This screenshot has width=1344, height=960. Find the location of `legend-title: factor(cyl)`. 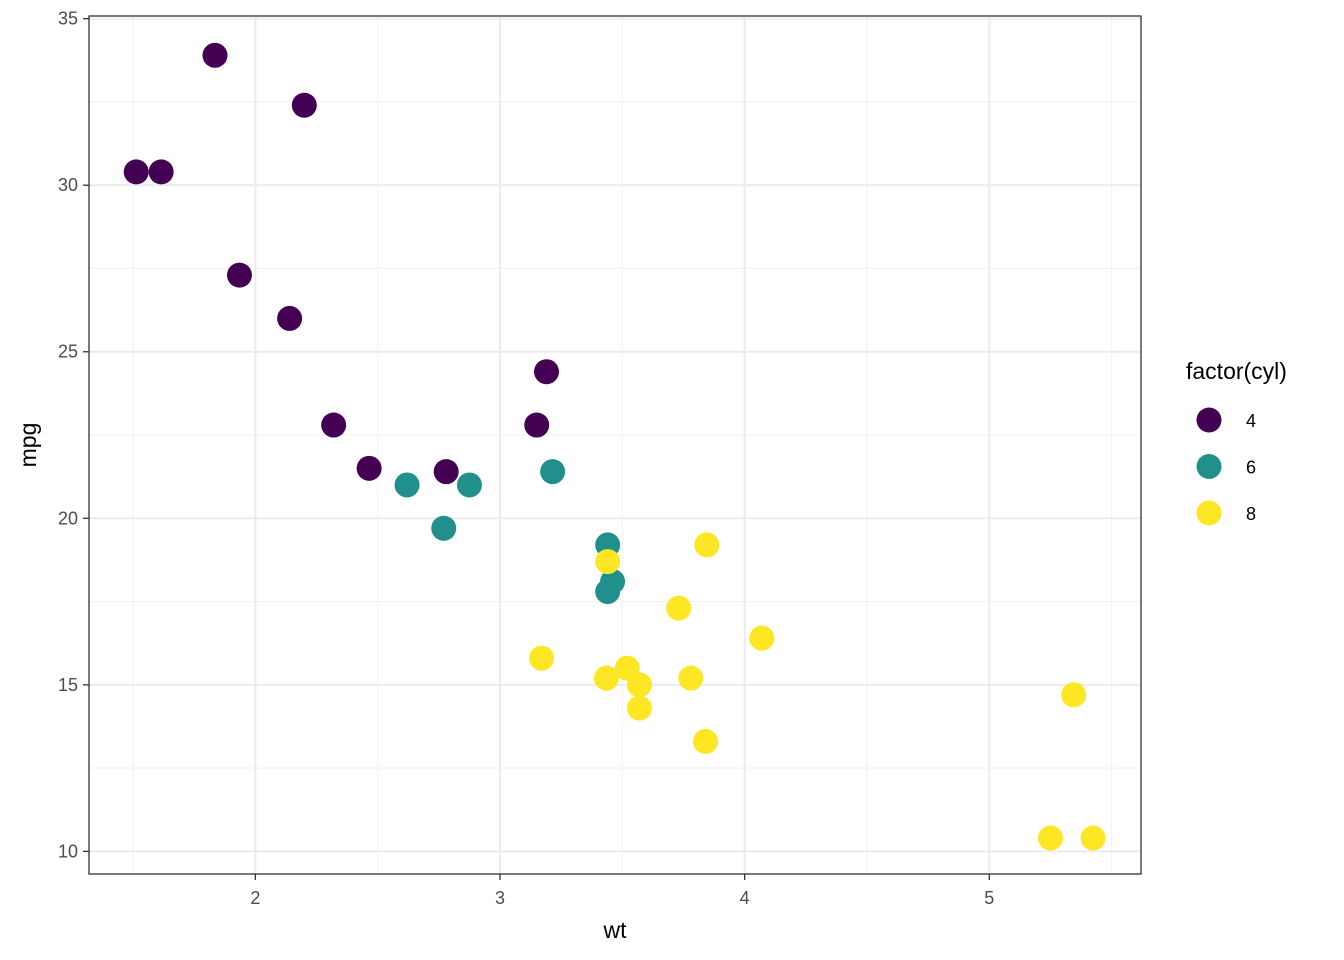

legend-title: factor(cyl) is located at coordinates (1236, 371).